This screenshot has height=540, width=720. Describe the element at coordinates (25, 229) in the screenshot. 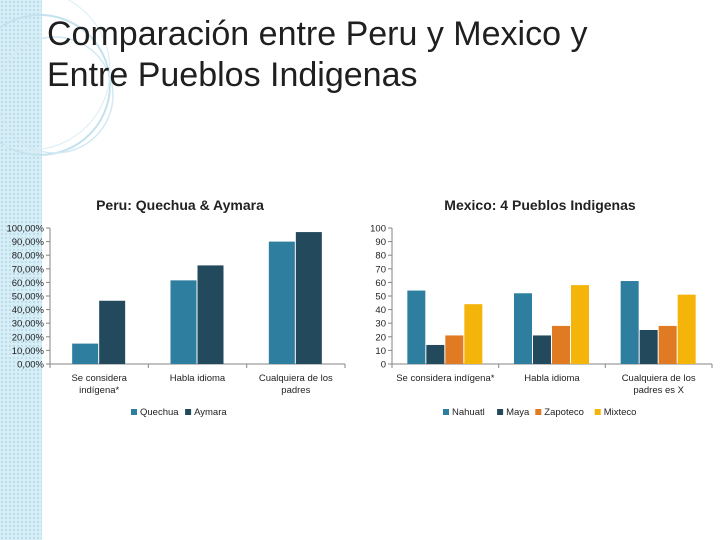

I see `y-tick-label: 100,00%` at that location.